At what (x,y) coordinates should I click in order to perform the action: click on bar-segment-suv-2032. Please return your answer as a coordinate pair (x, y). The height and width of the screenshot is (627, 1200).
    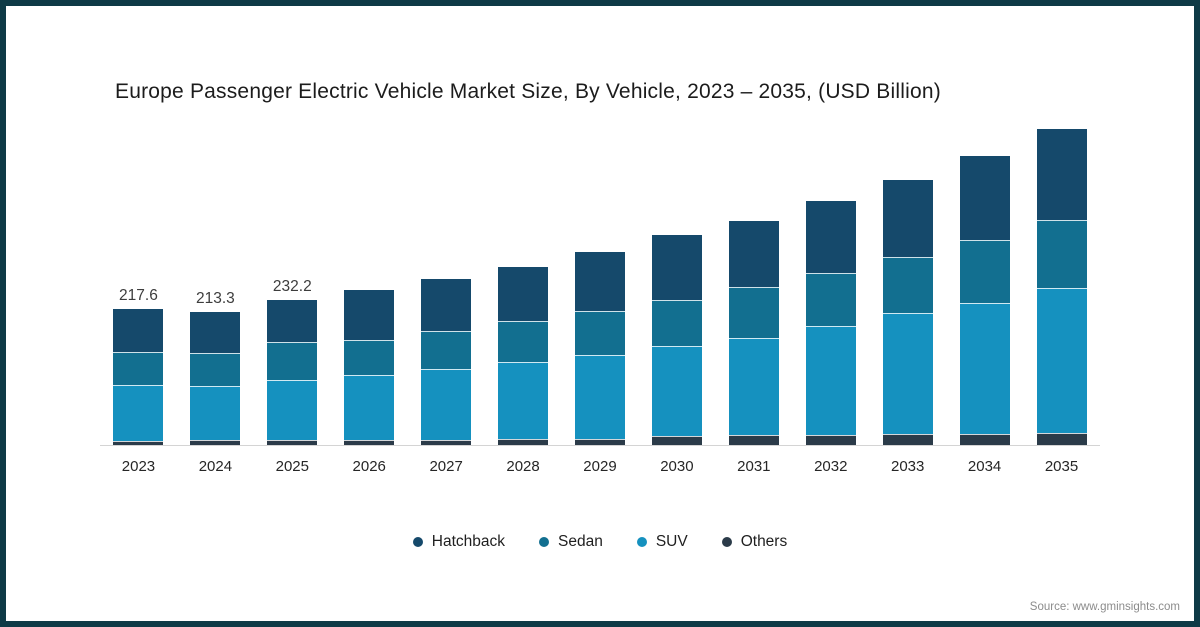
    Looking at the image, I should click on (830, 380).